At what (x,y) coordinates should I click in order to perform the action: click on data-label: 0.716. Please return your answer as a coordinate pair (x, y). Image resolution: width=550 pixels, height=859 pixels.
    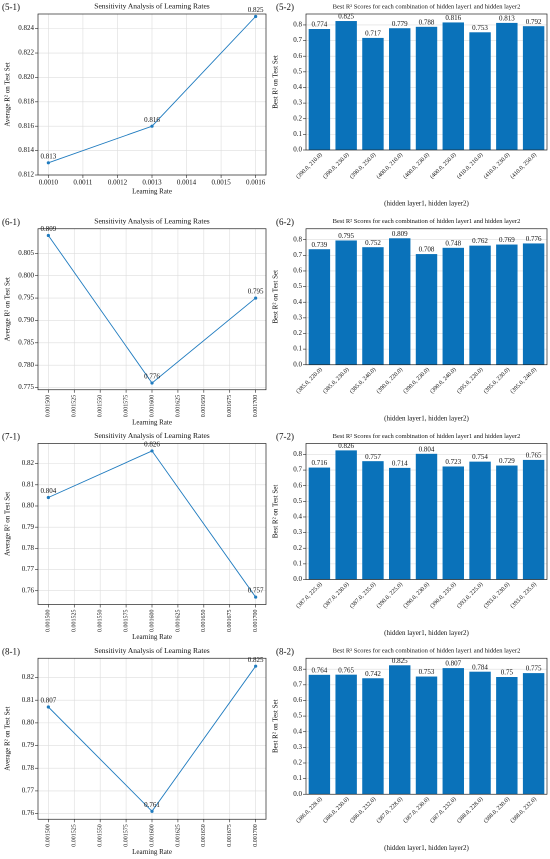
    Looking at the image, I should click on (320, 463).